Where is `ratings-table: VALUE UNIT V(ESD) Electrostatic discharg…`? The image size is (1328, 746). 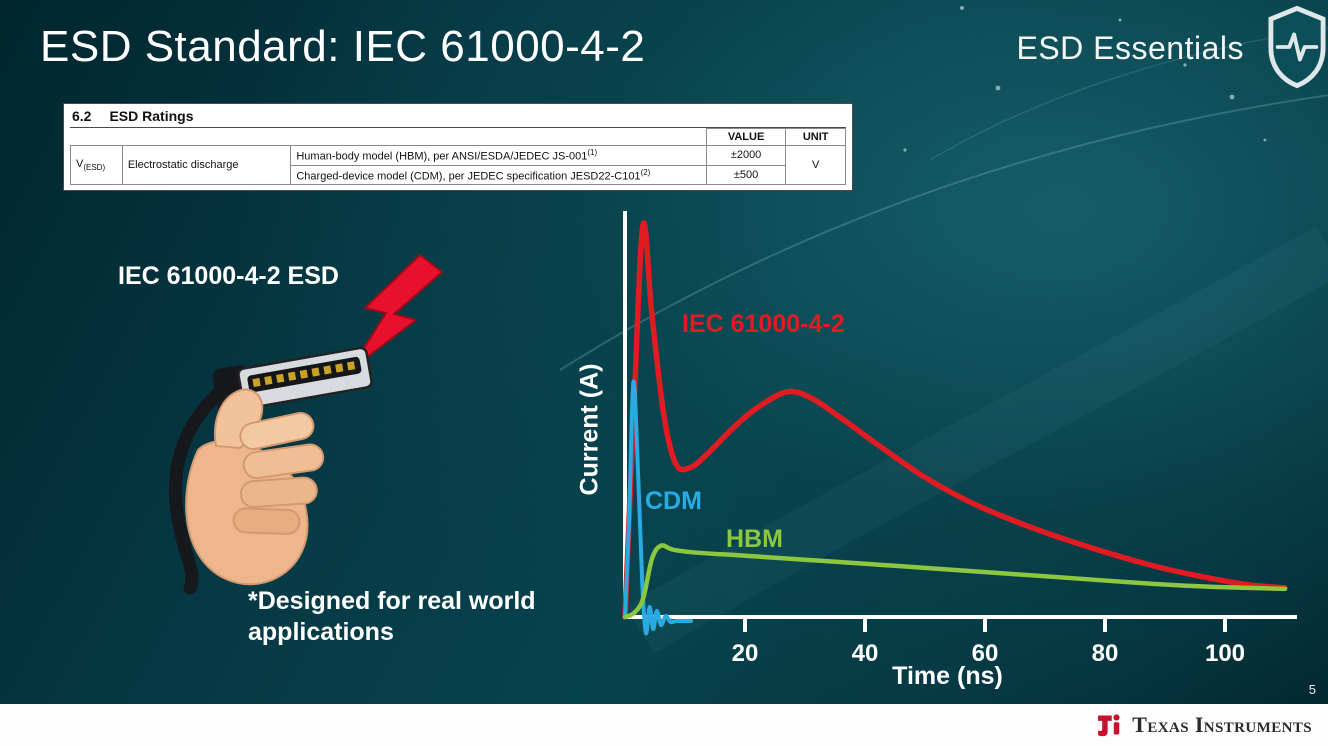
ratings-table: VALUE UNIT V(ESD) Electrostatic discharg… is located at coordinates (458, 157).